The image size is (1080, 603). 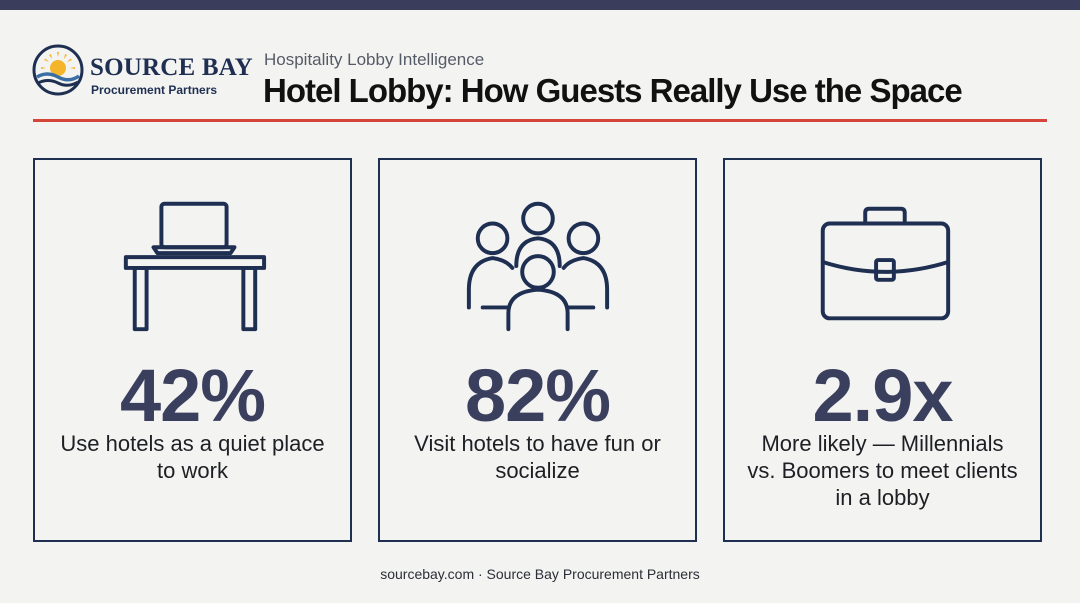 What do you see at coordinates (882, 395) in the screenshot?
I see `stat-value: 2.9x` at bounding box center [882, 395].